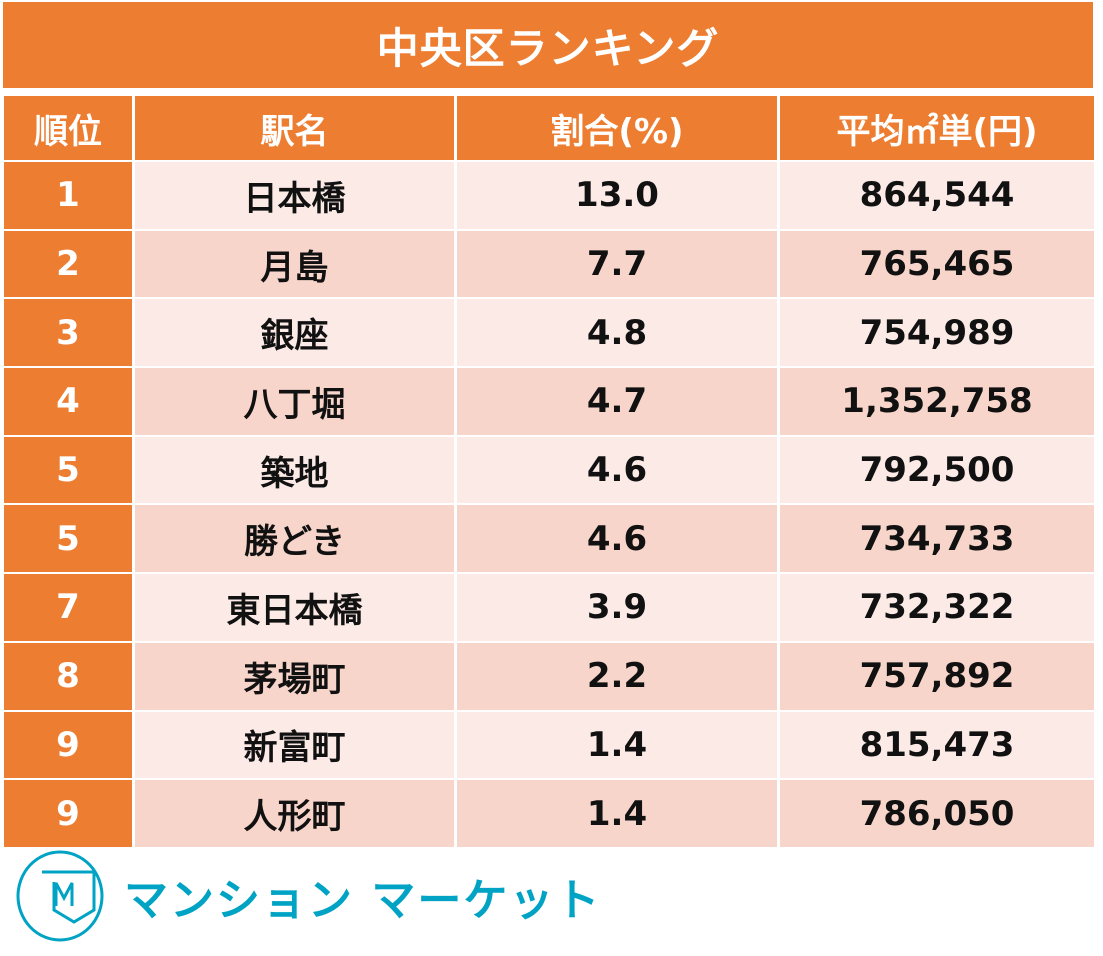  I want to click on station-cell: 茅場町, so click(294, 676).